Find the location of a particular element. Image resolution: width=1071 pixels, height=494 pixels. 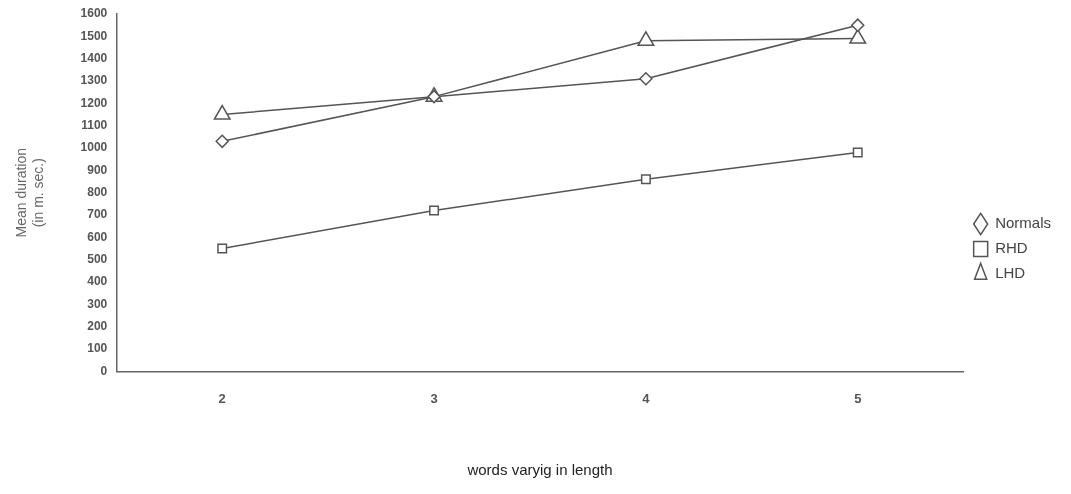

y-tick-label: 1600 is located at coordinates (94, 13).